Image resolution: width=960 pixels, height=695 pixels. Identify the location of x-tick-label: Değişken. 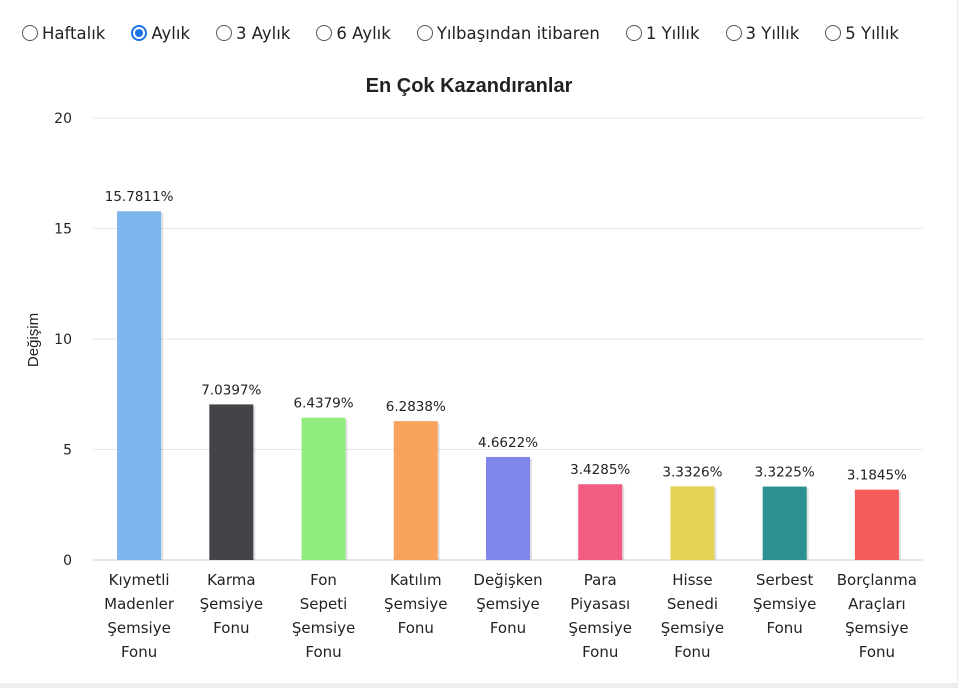
(507, 580).